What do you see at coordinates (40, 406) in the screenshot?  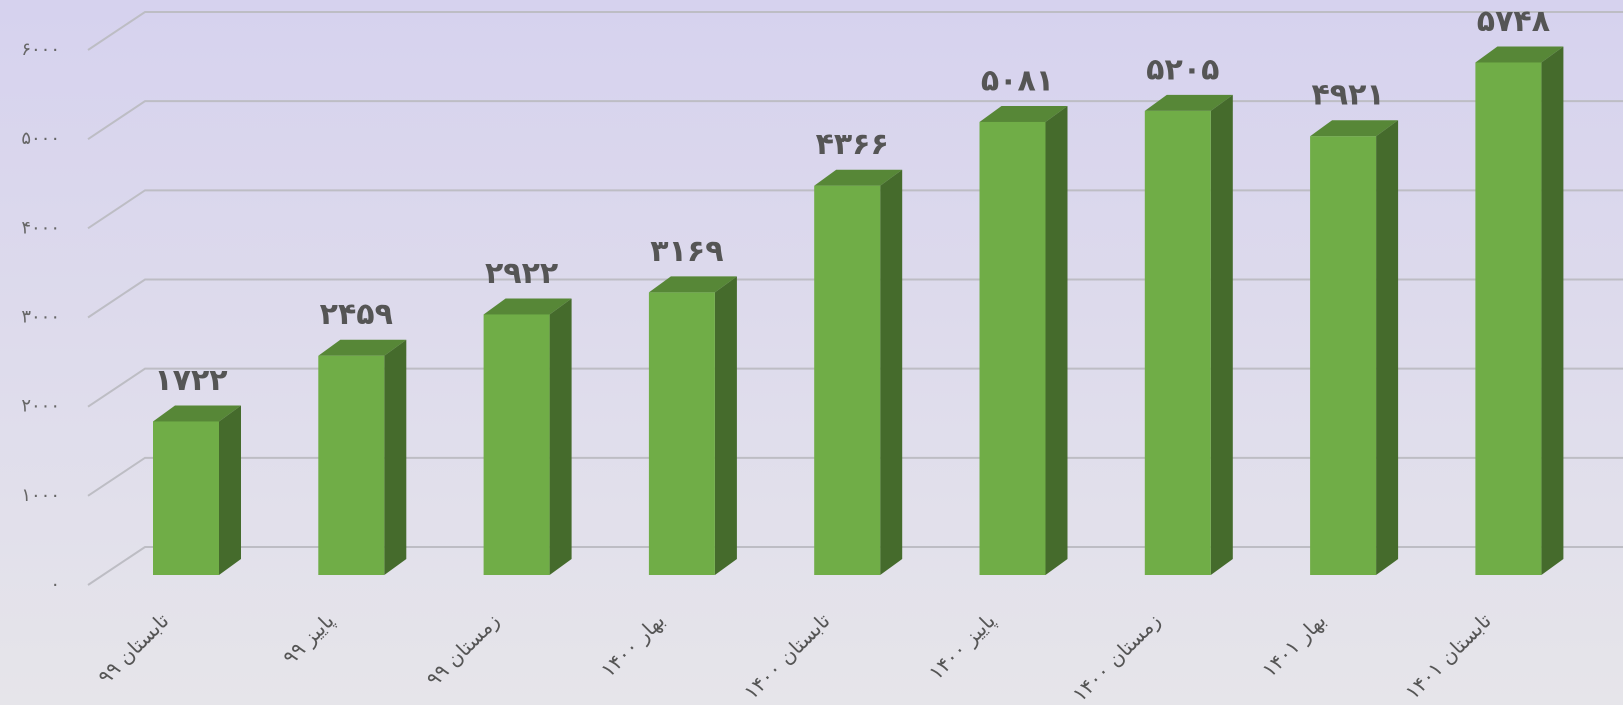 I see `y-tick-label: ۲۰۰۰` at bounding box center [40, 406].